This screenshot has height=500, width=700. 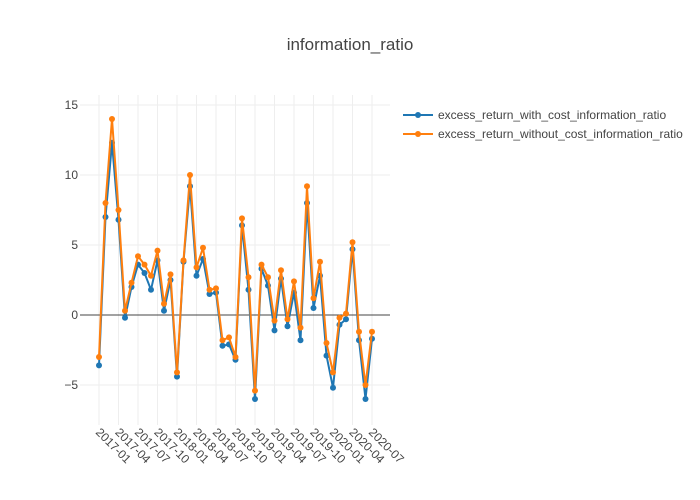 I want to click on y-tick-label: 0, so click(x=74, y=315).